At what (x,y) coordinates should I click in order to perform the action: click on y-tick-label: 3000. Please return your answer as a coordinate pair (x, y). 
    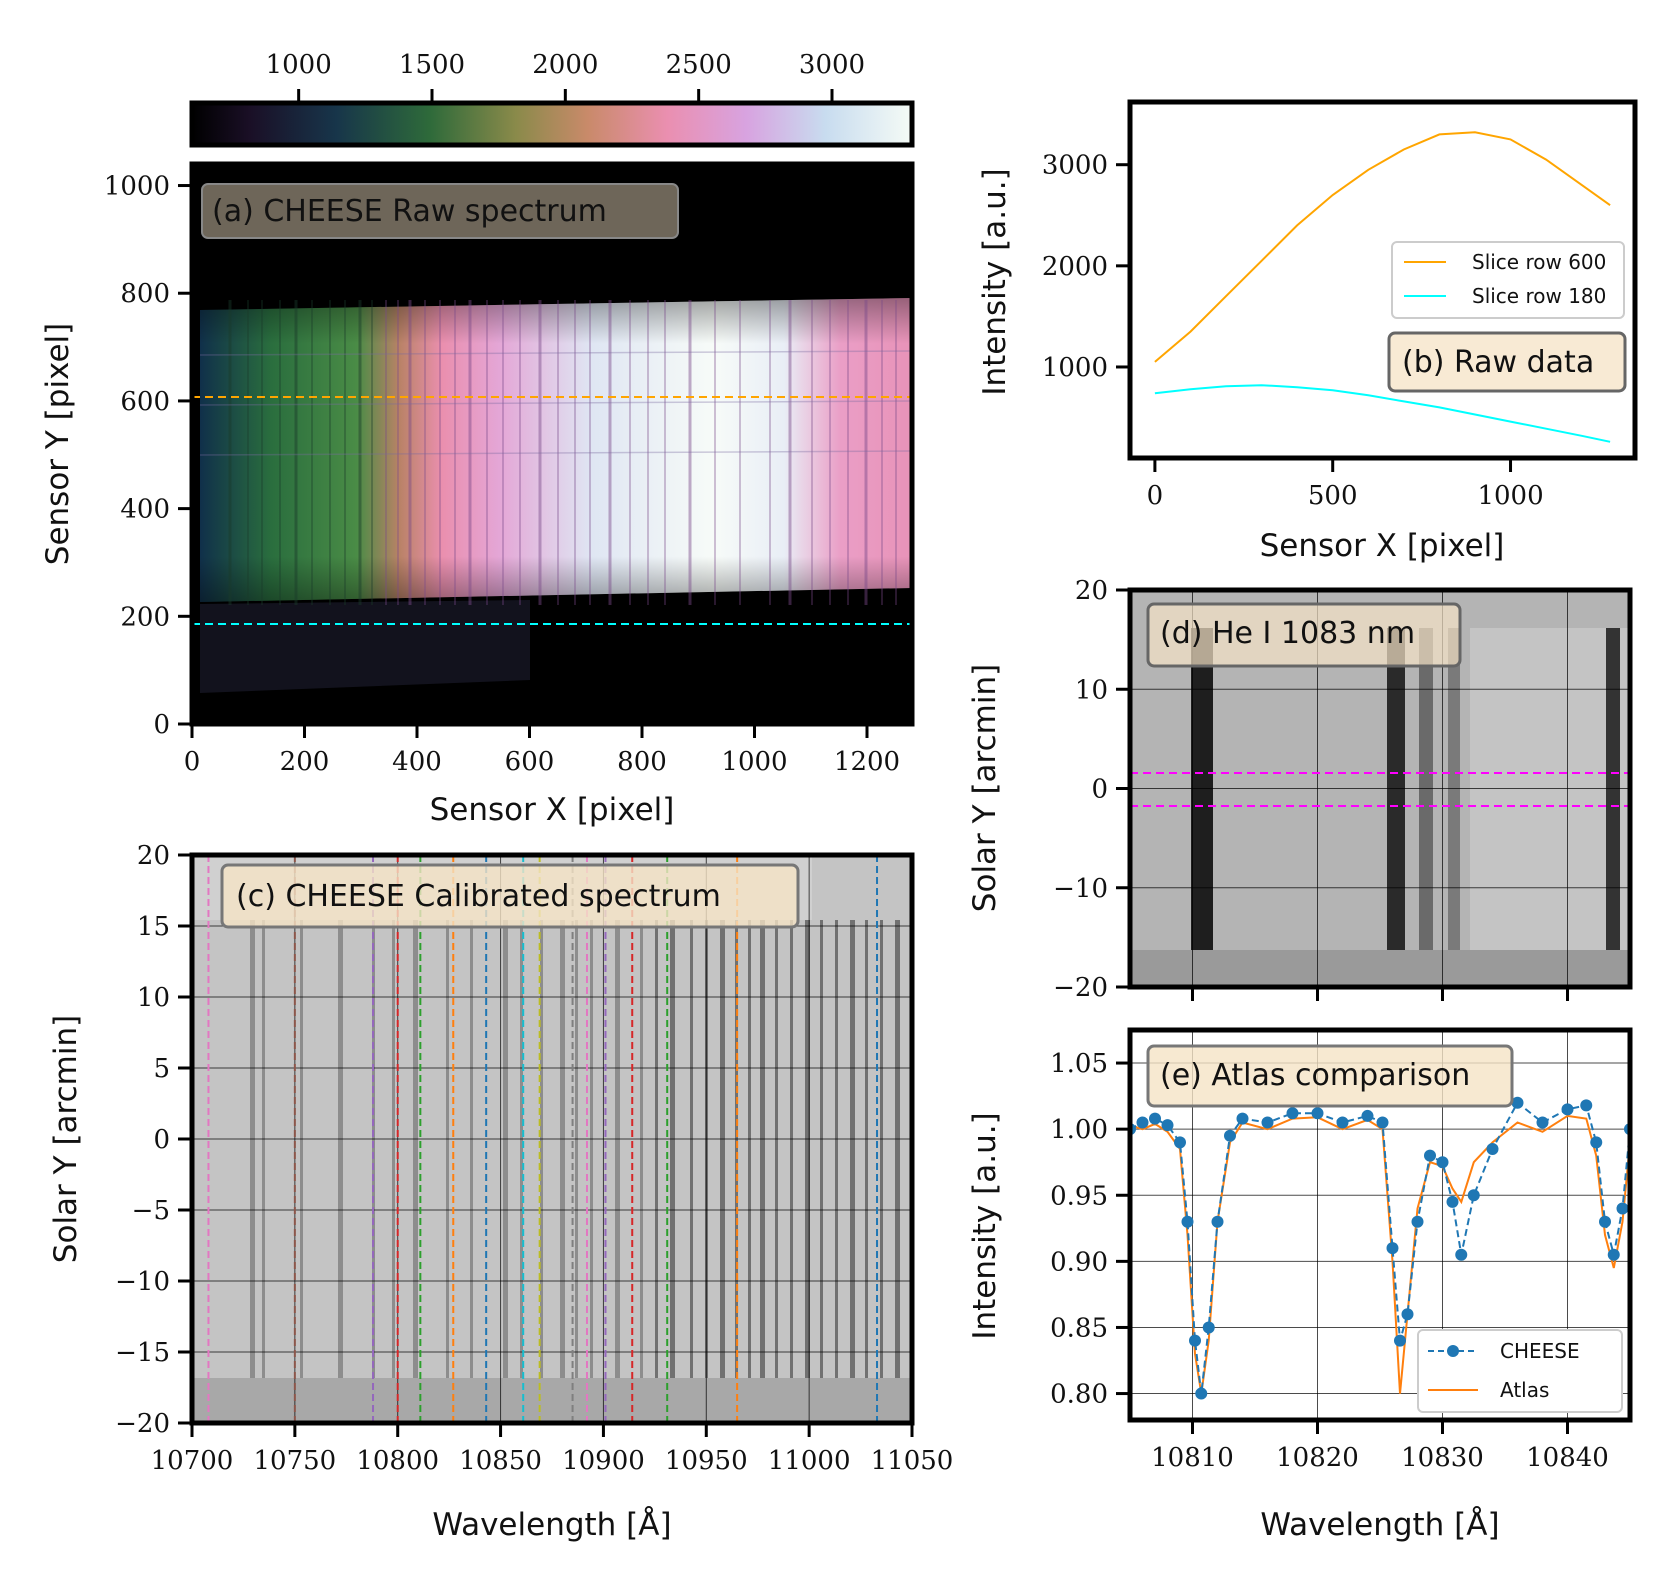
    Looking at the image, I should click on (1075, 166).